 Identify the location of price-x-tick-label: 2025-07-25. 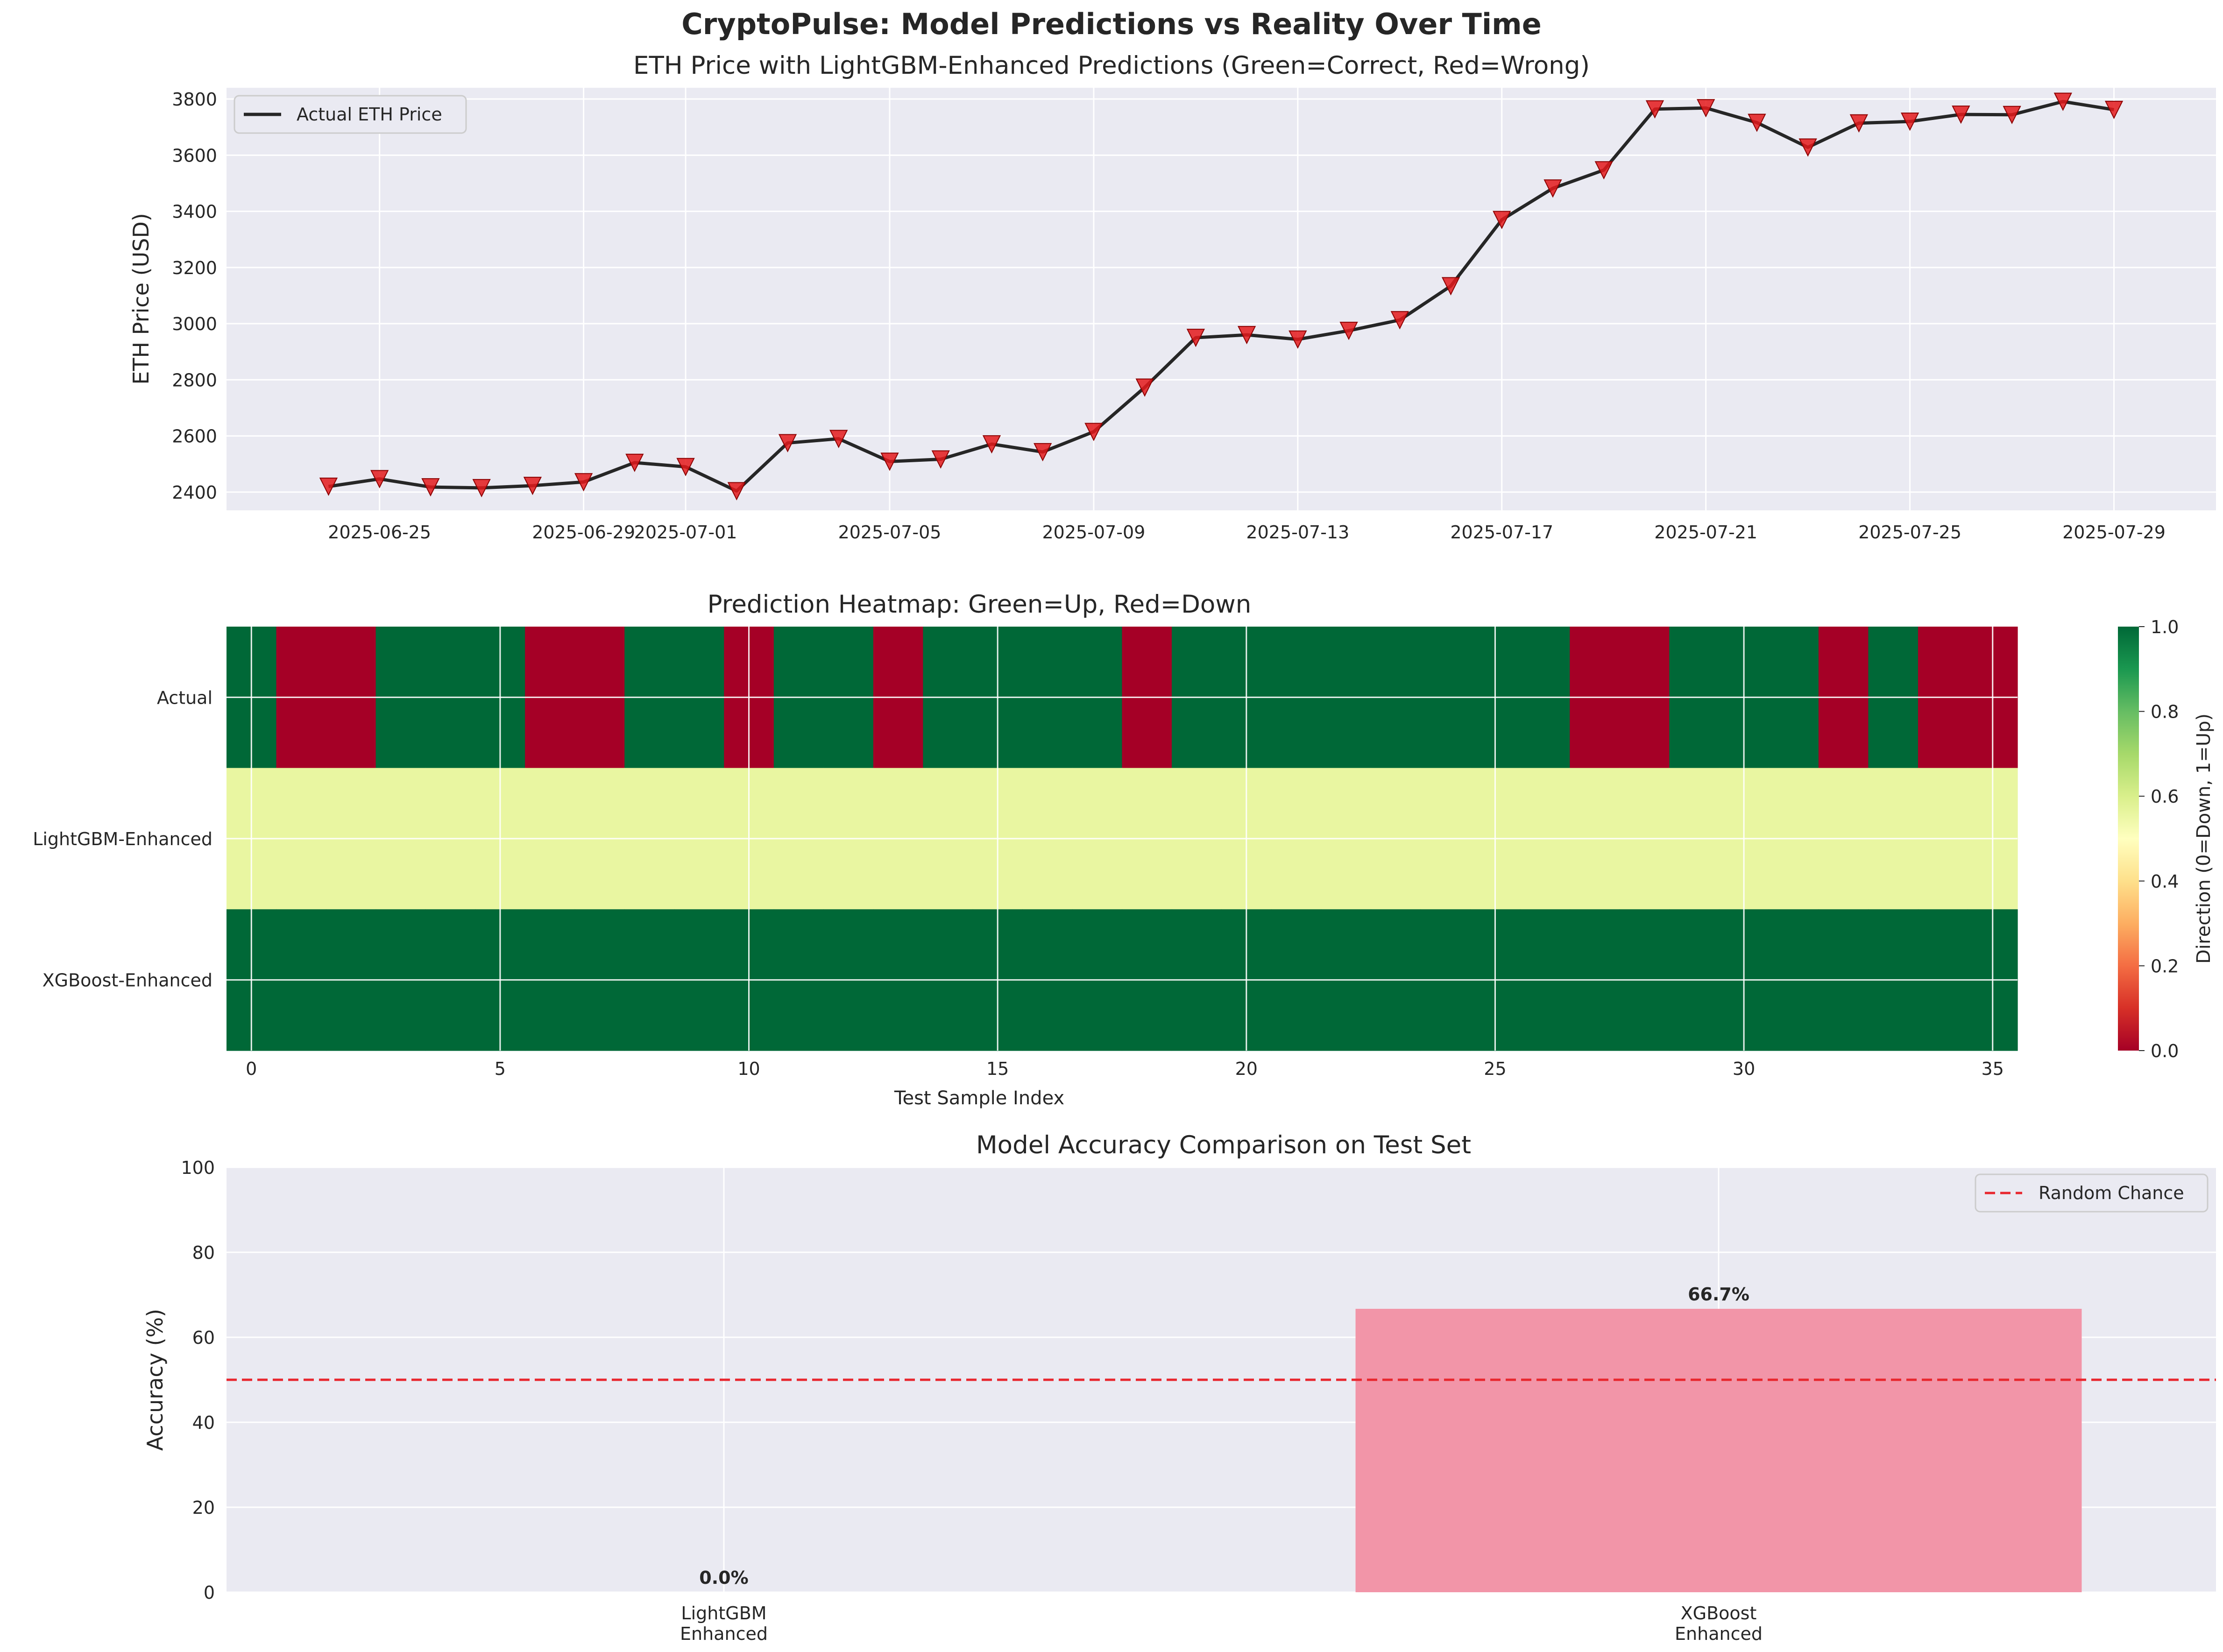
(1909, 532).